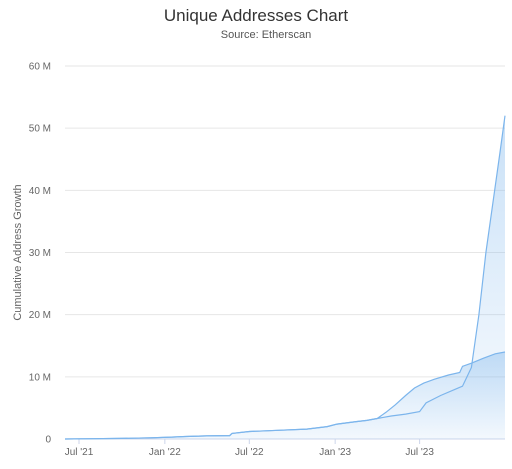 This screenshot has width=512, height=469. Describe the element at coordinates (266, 35) in the screenshot. I see `chart-subtitle: Source: Etherscan` at that location.